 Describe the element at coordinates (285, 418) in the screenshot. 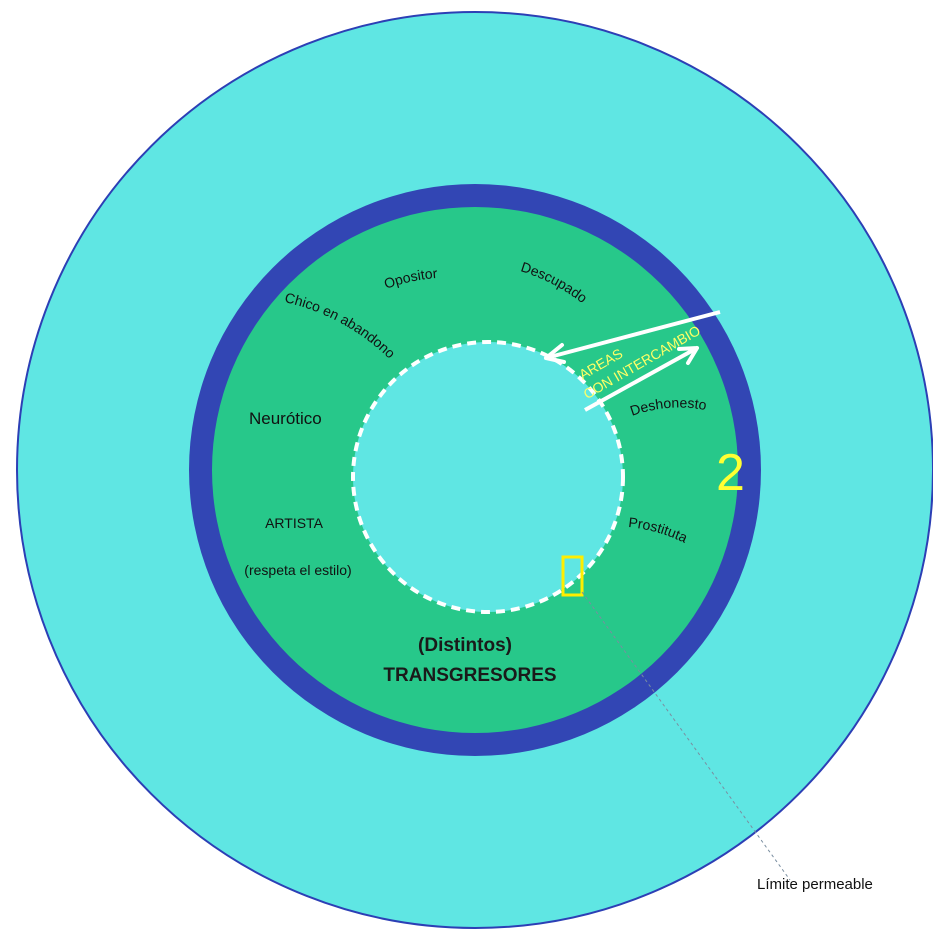

I see `neurotico-label: Neurótico` at that location.